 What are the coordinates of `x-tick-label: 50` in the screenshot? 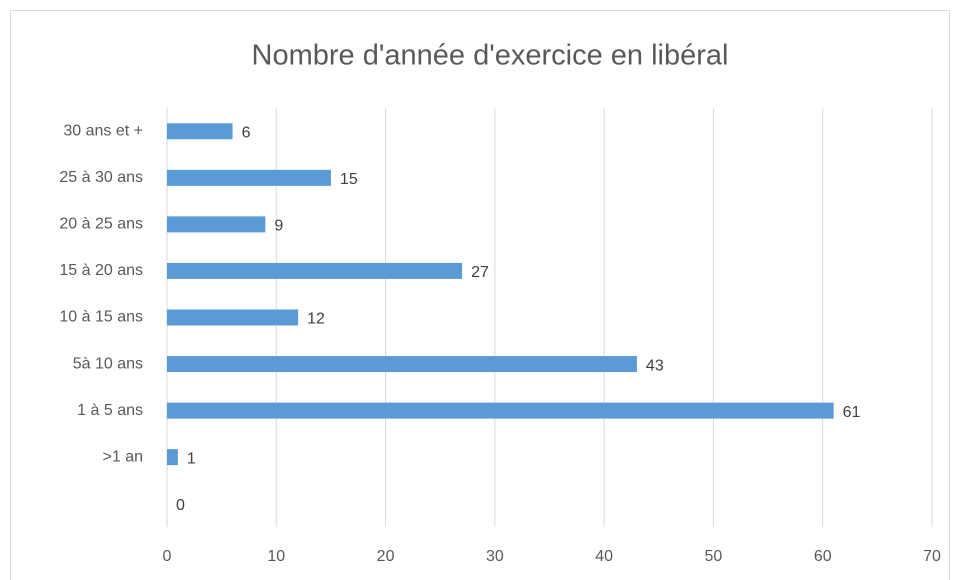 It's located at (714, 556).